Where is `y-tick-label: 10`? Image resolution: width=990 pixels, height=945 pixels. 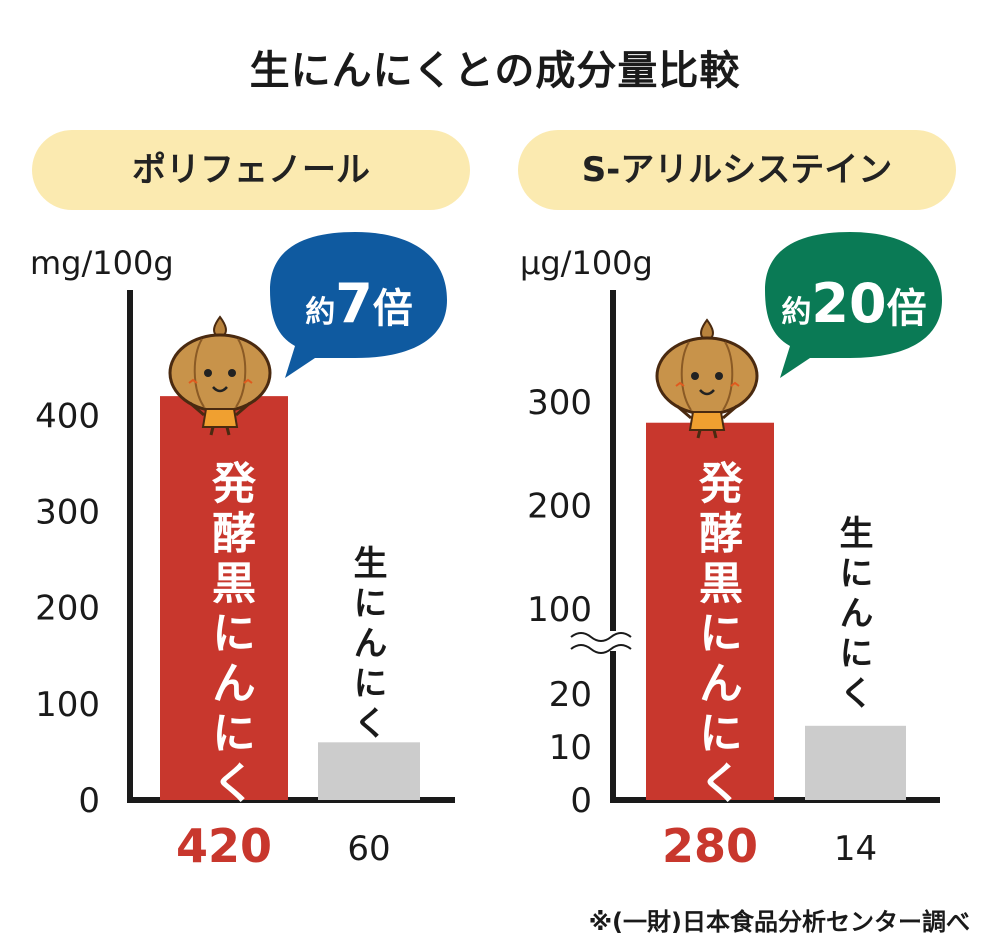 y-tick-label: 10 is located at coordinates (570, 748).